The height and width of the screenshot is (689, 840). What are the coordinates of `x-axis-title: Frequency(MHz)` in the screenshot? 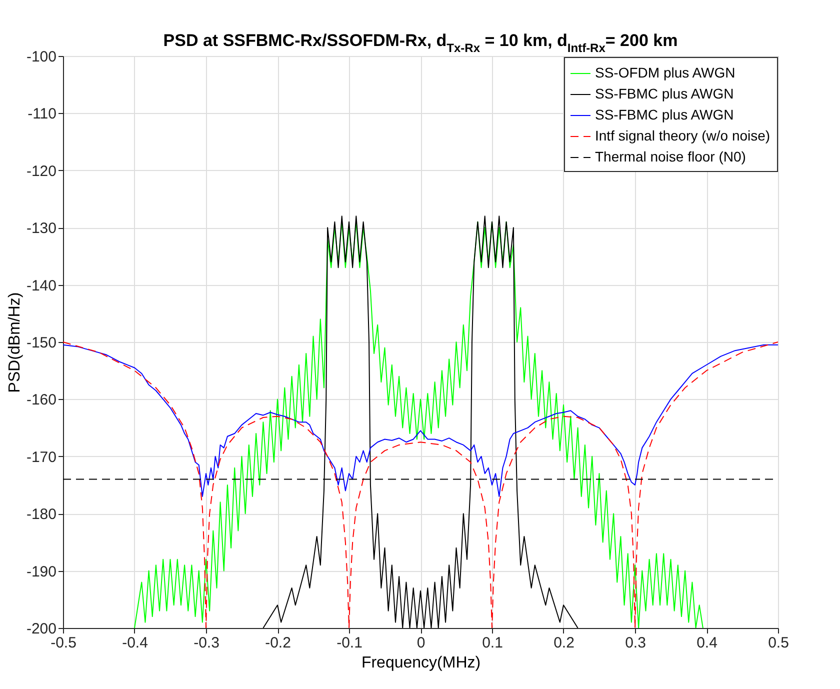 It's located at (421, 663).